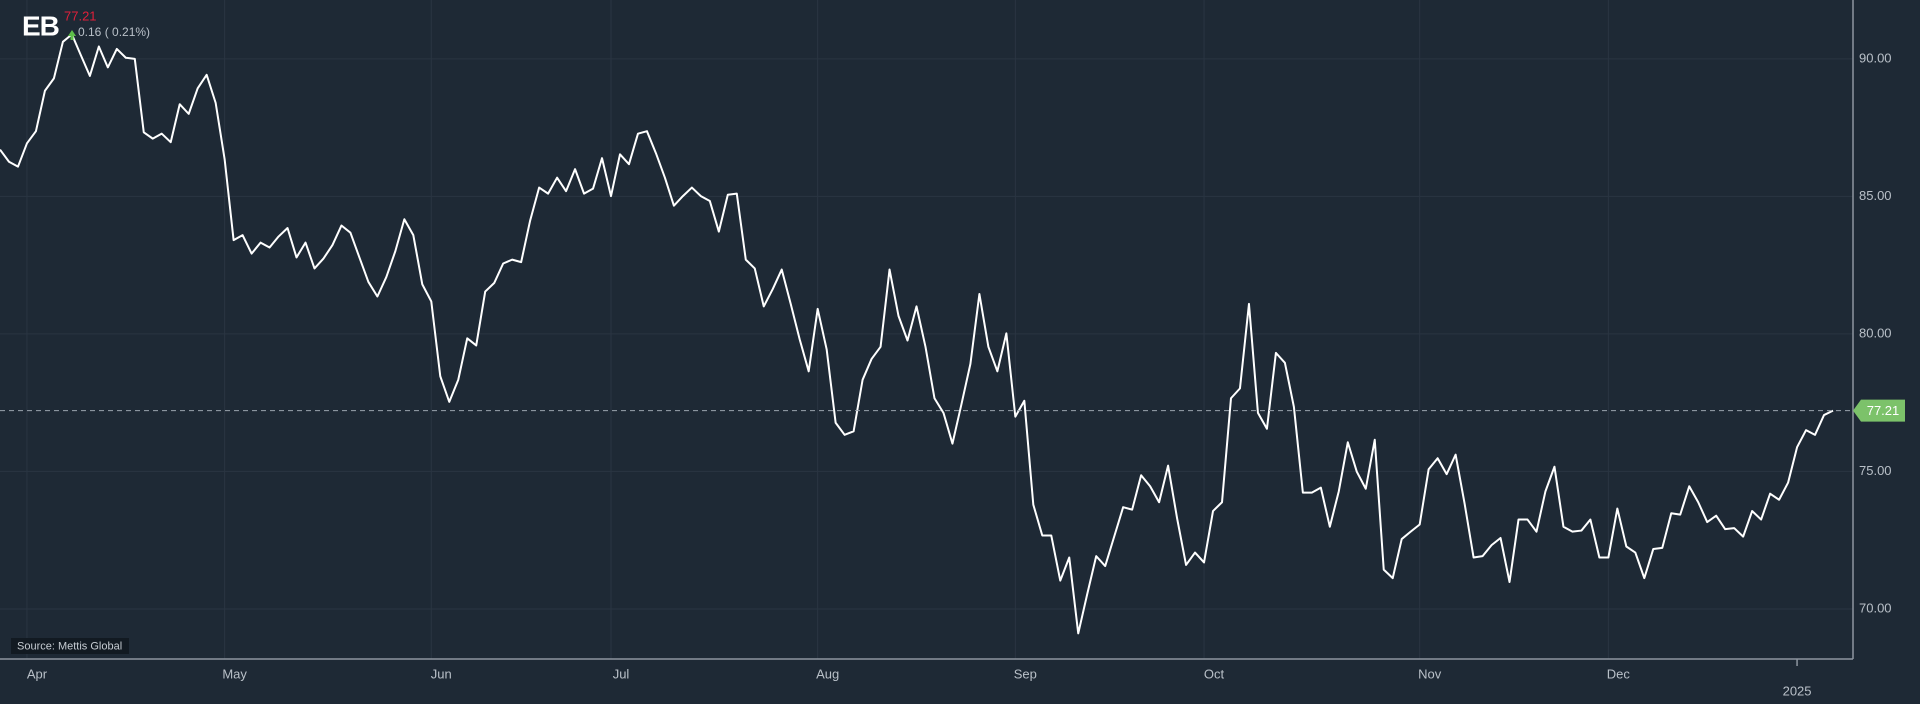 Image resolution: width=1920 pixels, height=704 pixels. I want to click on price-change: 0.16 ( 0.21%), so click(114, 32).